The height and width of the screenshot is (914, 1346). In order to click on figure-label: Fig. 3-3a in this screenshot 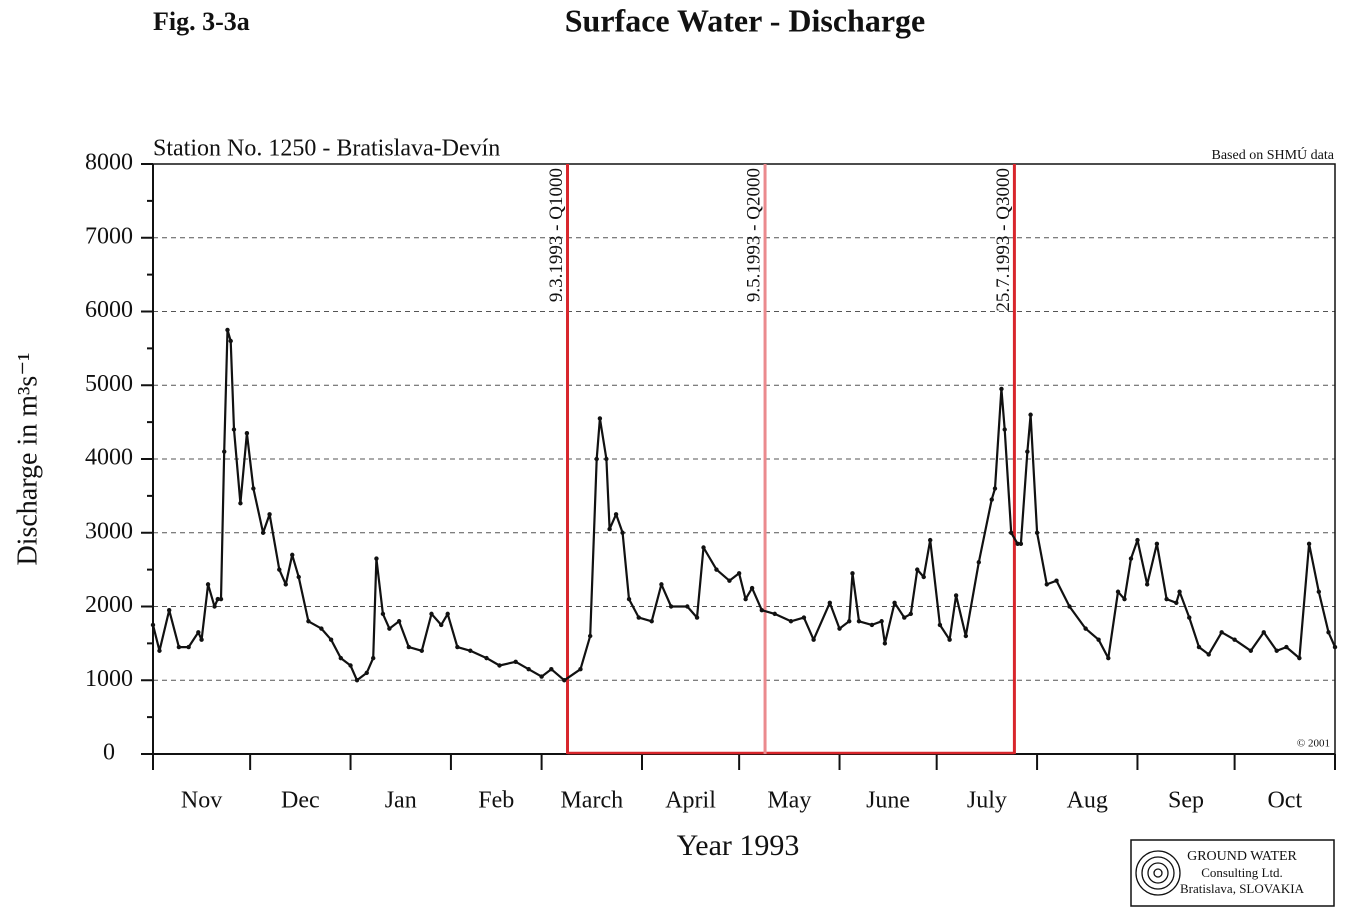, I will do `click(201, 21)`.